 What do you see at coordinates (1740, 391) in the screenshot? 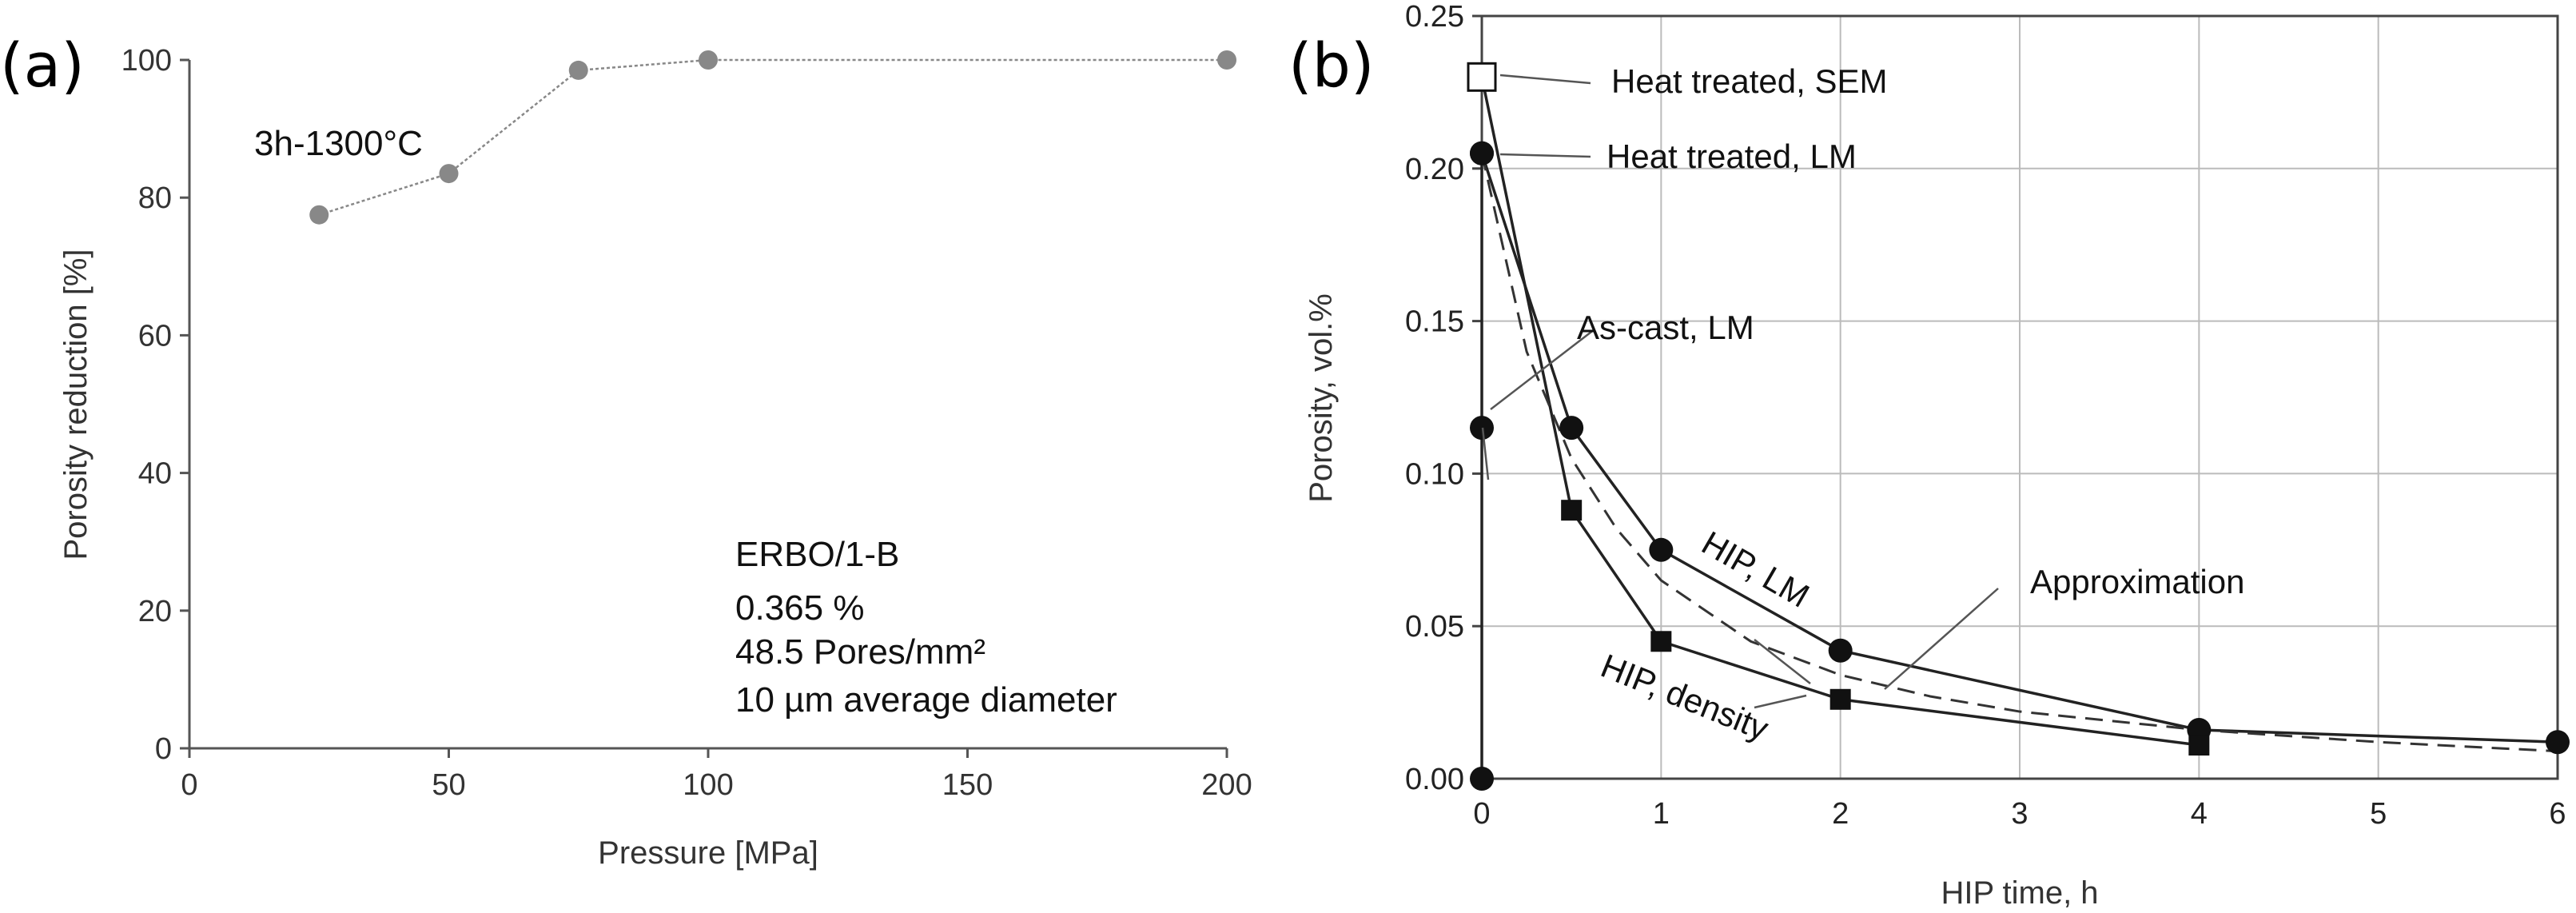
I see `panel-b-annotation-arrows` at bounding box center [1740, 391].